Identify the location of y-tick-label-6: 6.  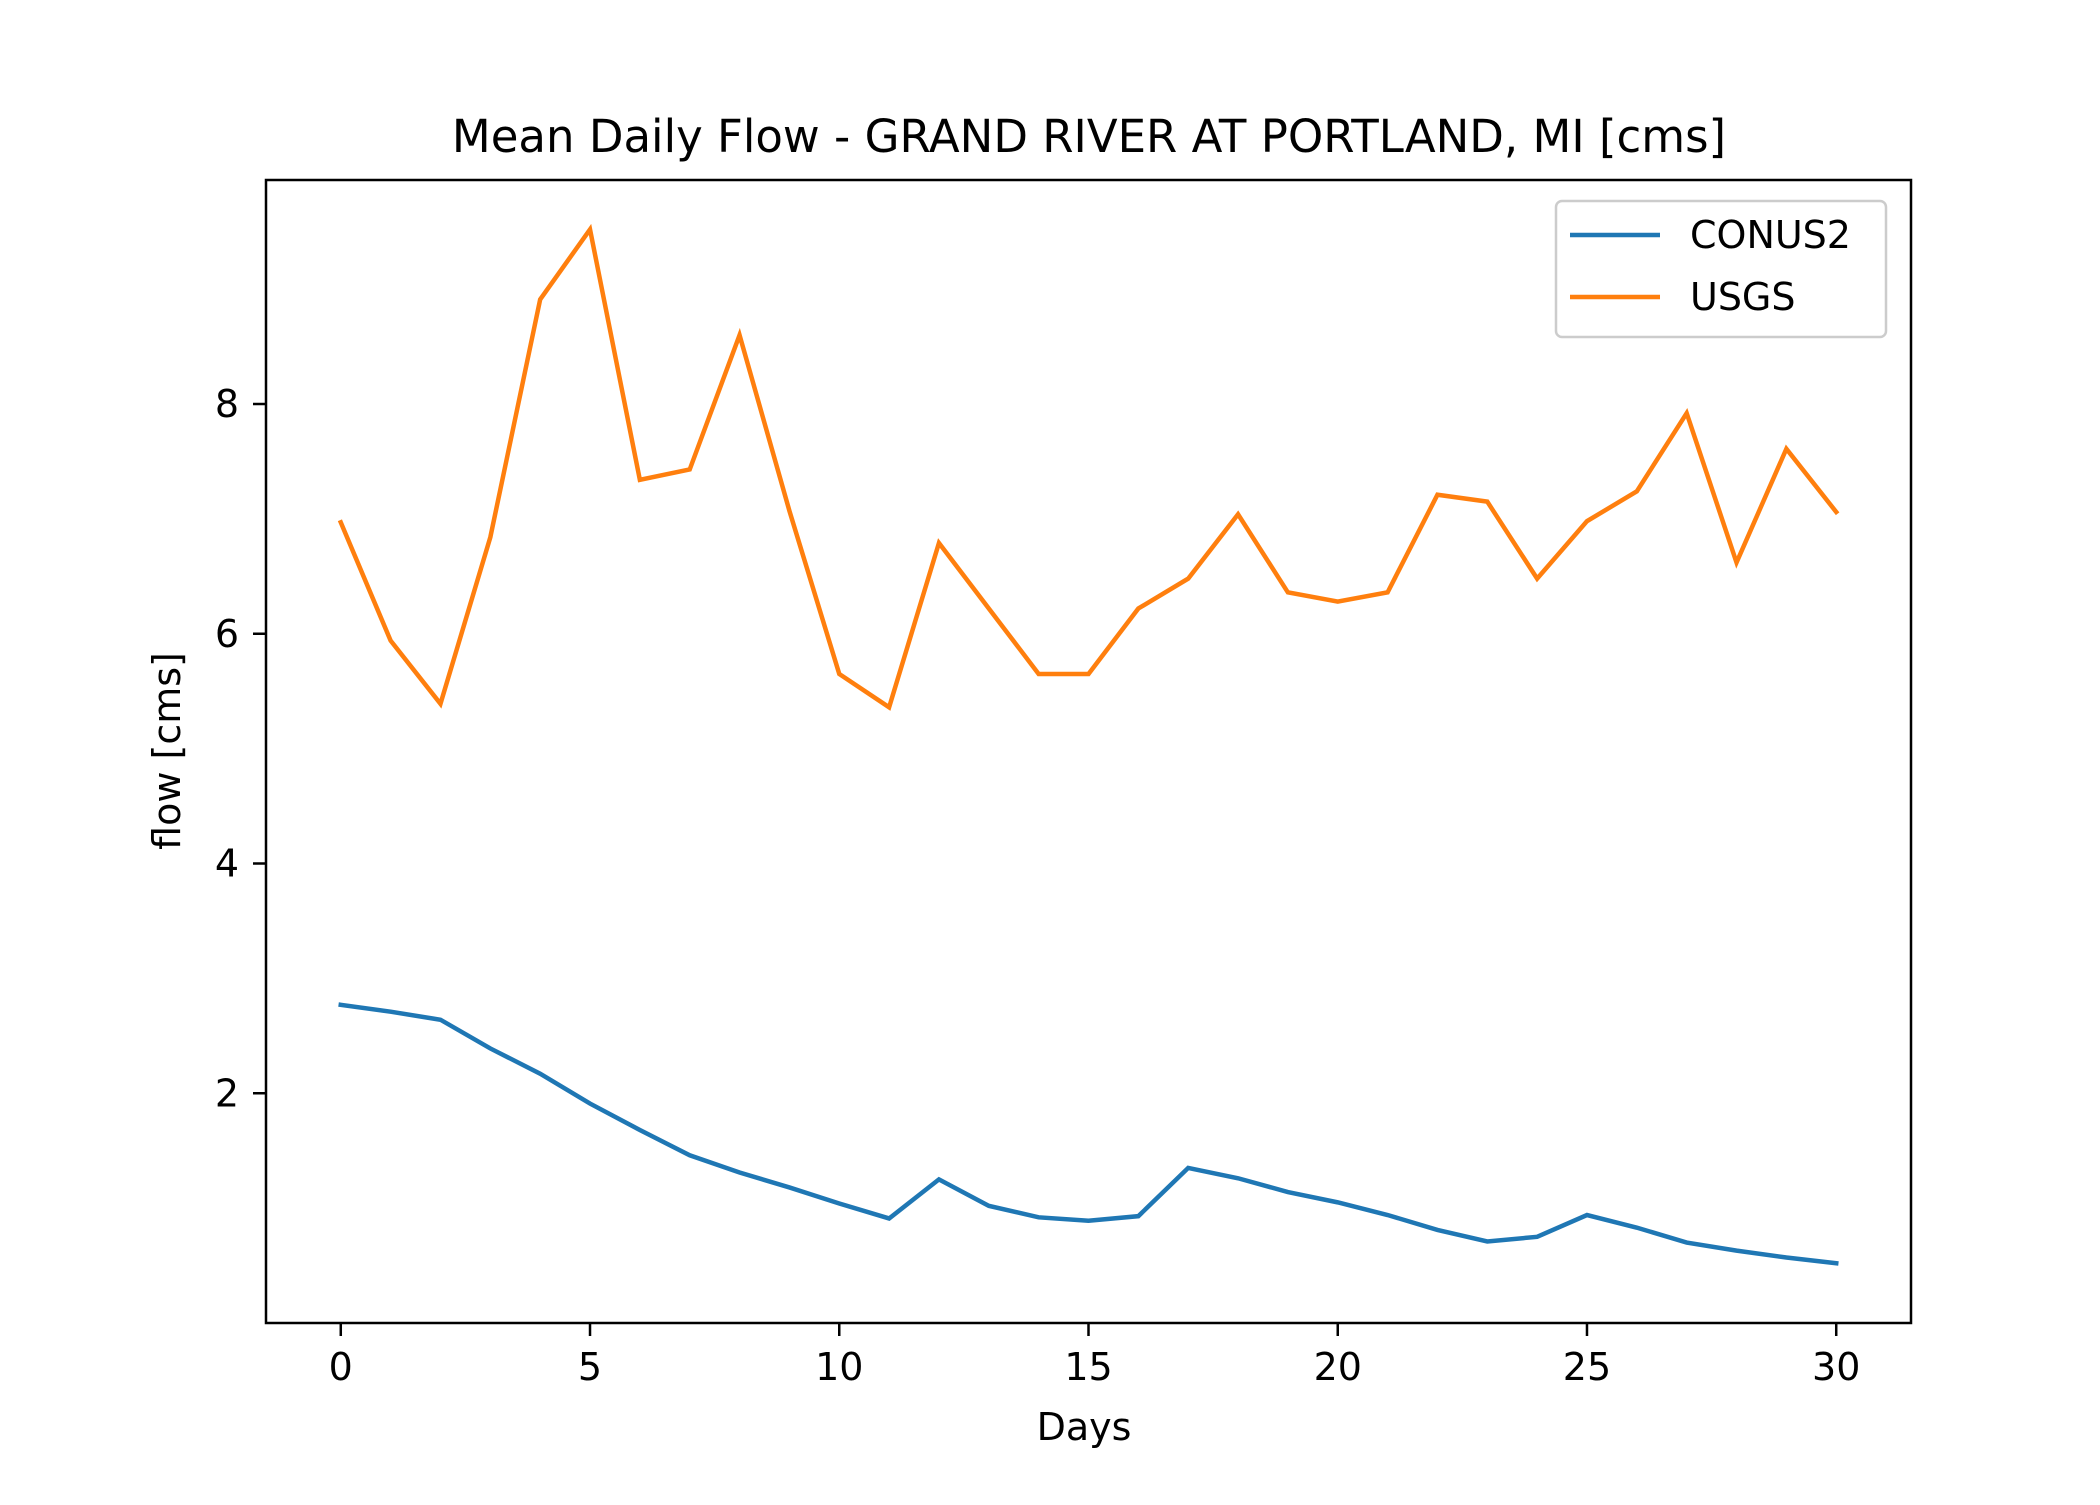
(227, 634).